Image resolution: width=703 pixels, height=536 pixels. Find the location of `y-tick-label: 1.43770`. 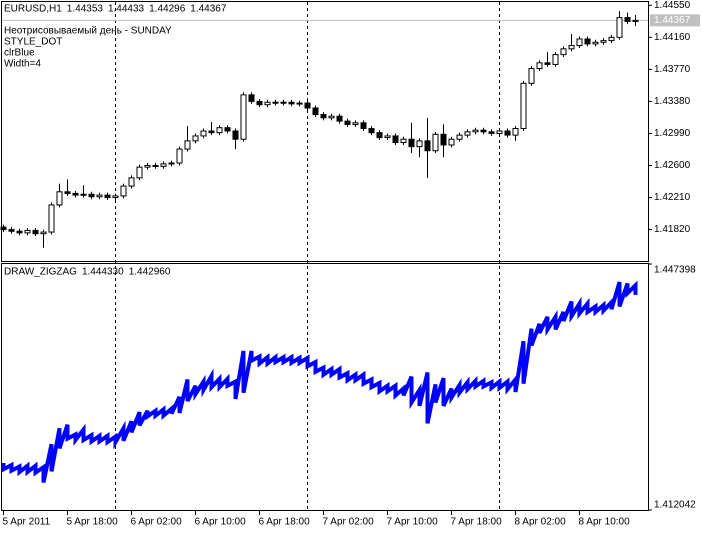

y-tick-label: 1.43770 is located at coordinates (672, 69).